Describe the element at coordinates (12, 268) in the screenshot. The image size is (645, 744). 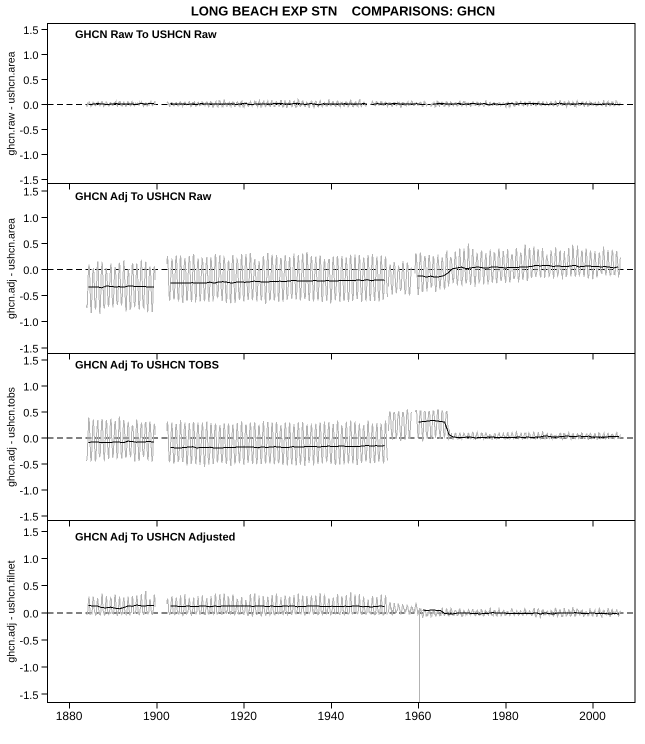
I see `svg-text: ghcn.adj - ushcn.area` at that location.